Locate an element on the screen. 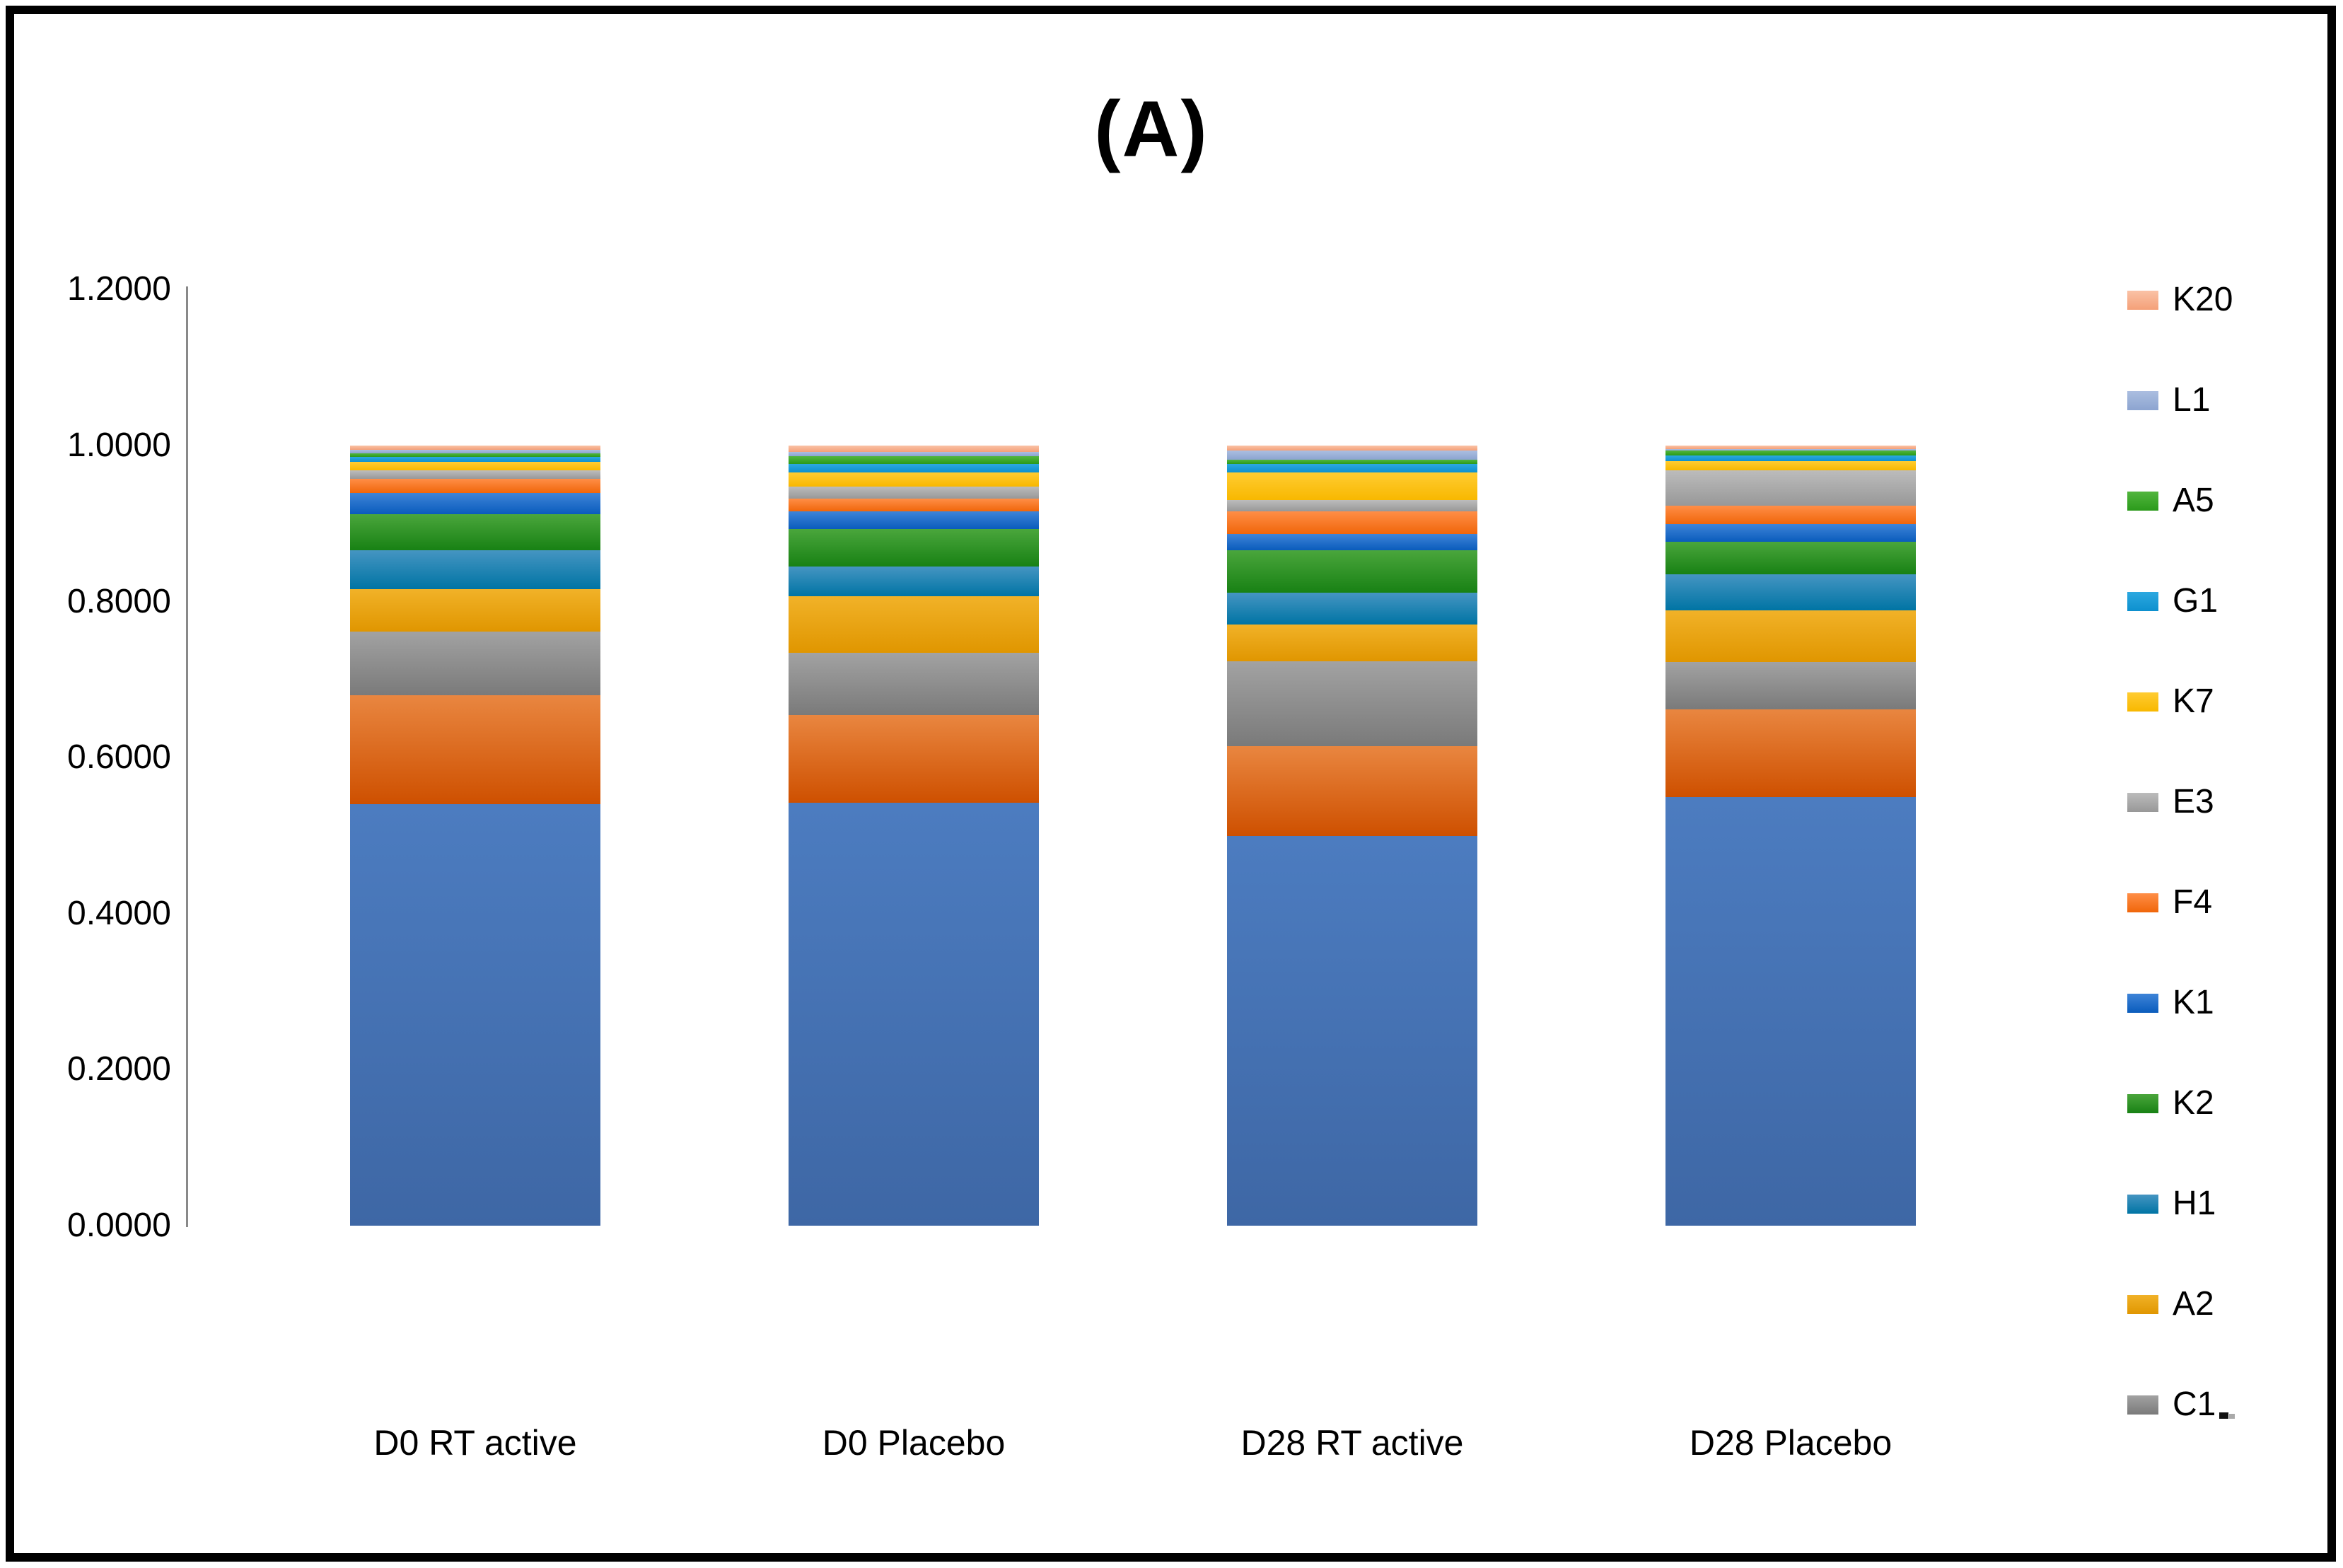 Image resolution: width=2343 pixels, height=1568 pixels. legend-swatch-A2 is located at coordinates (2142, 1304).